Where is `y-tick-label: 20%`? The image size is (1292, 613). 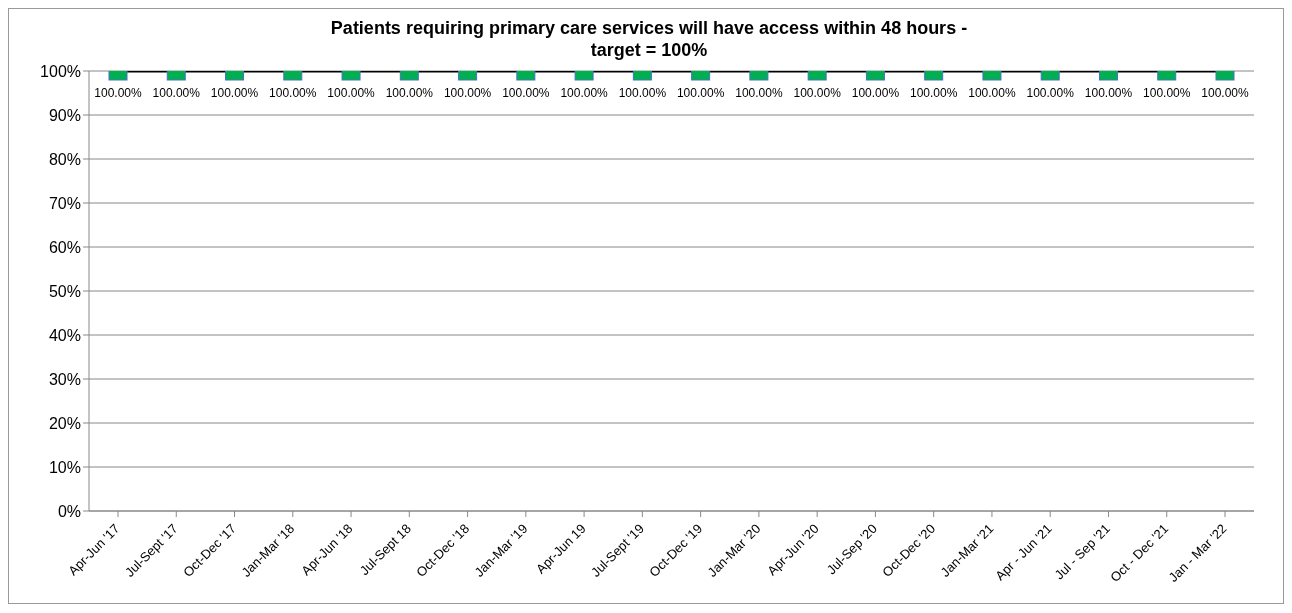 y-tick-label: 20% is located at coordinates (64, 423).